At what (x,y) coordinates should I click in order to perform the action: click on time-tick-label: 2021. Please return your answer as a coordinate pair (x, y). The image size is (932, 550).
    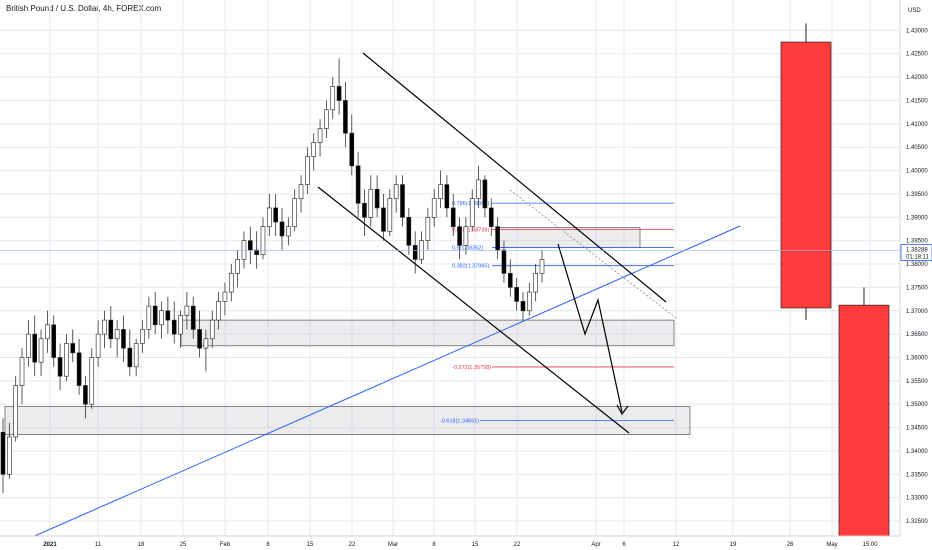
    Looking at the image, I should click on (50, 545).